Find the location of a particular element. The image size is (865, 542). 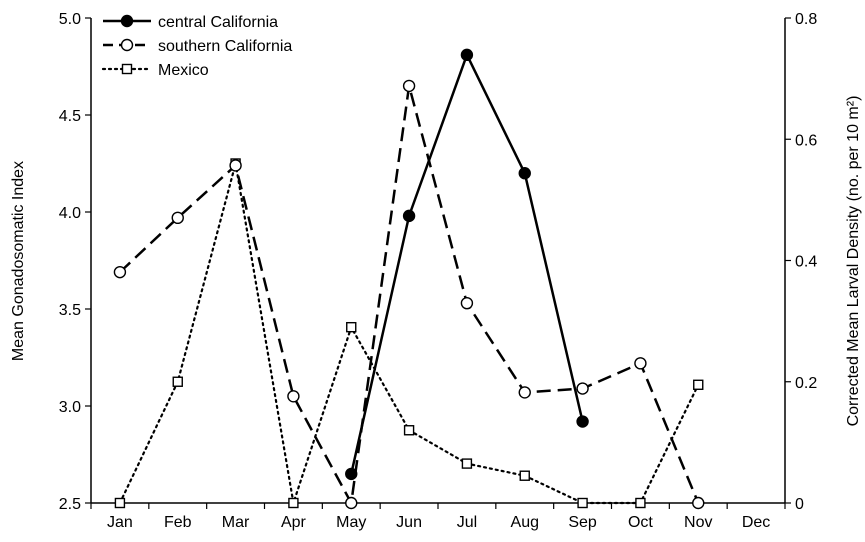

x-tick-label: Jul is located at coordinates (467, 522).